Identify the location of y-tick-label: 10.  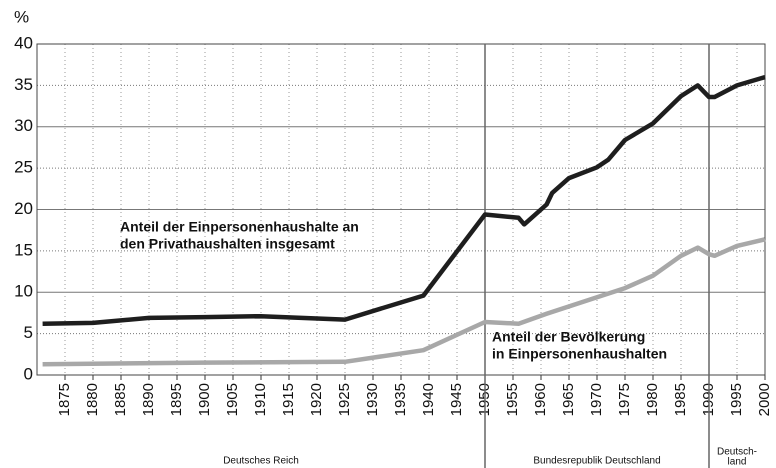
(23, 291).